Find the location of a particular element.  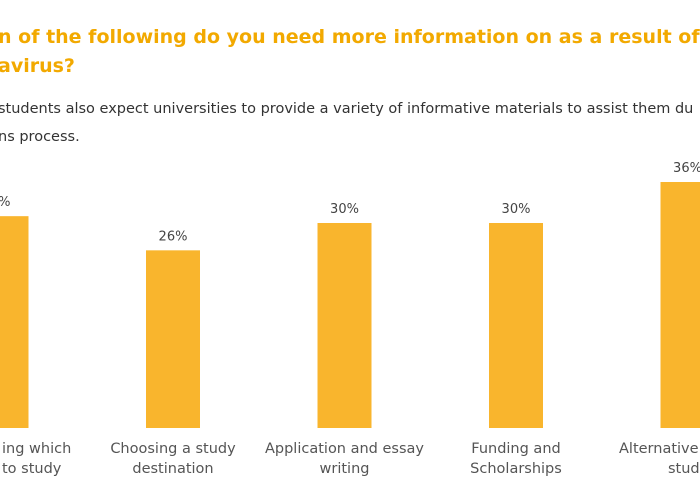

x-tick-label: writing is located at coordinates (345, 469).